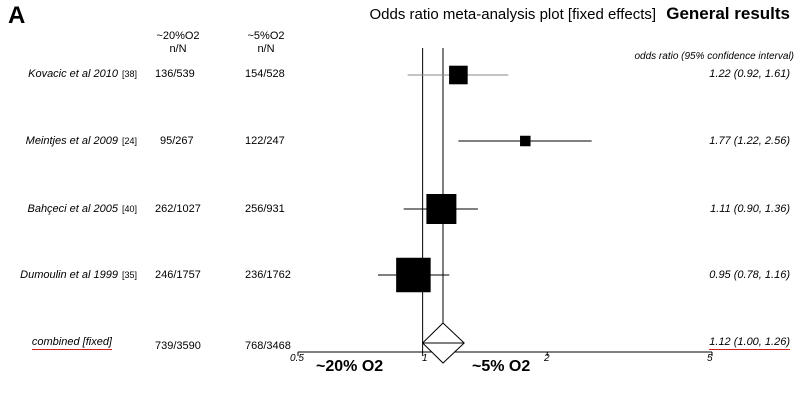 The height and width of the screenshot is (396, 802). I want to click on study-group2-count: 154/528, so click(265, 74).